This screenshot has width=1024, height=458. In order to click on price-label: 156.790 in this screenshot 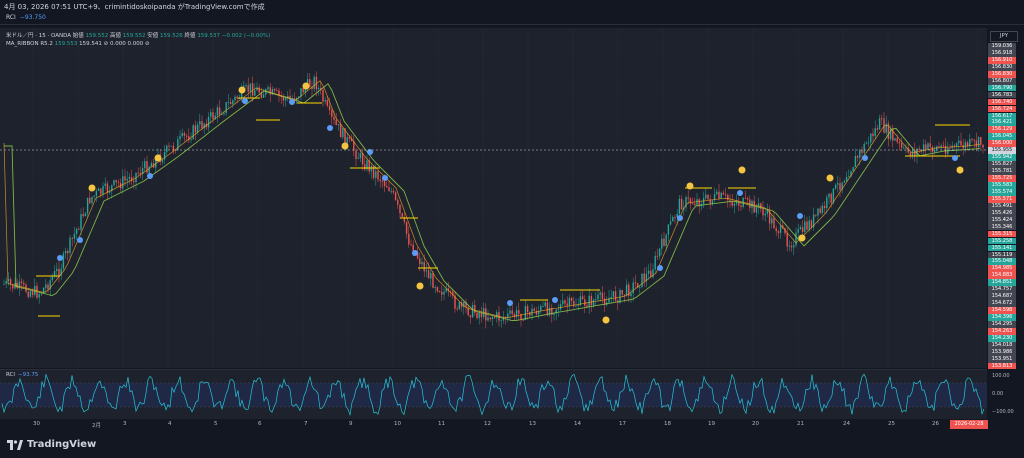, I will do `click(1002, 88)`.